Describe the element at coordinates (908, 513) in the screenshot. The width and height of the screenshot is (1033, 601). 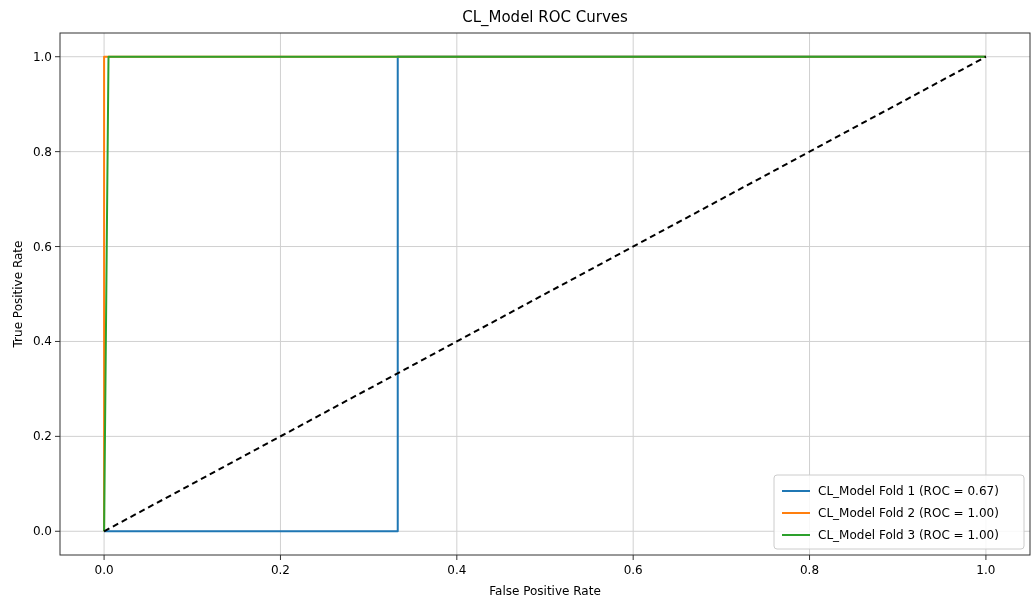
I see `legend-label: CL_Model Fold 2 (ROC = 1.00)` at that location.